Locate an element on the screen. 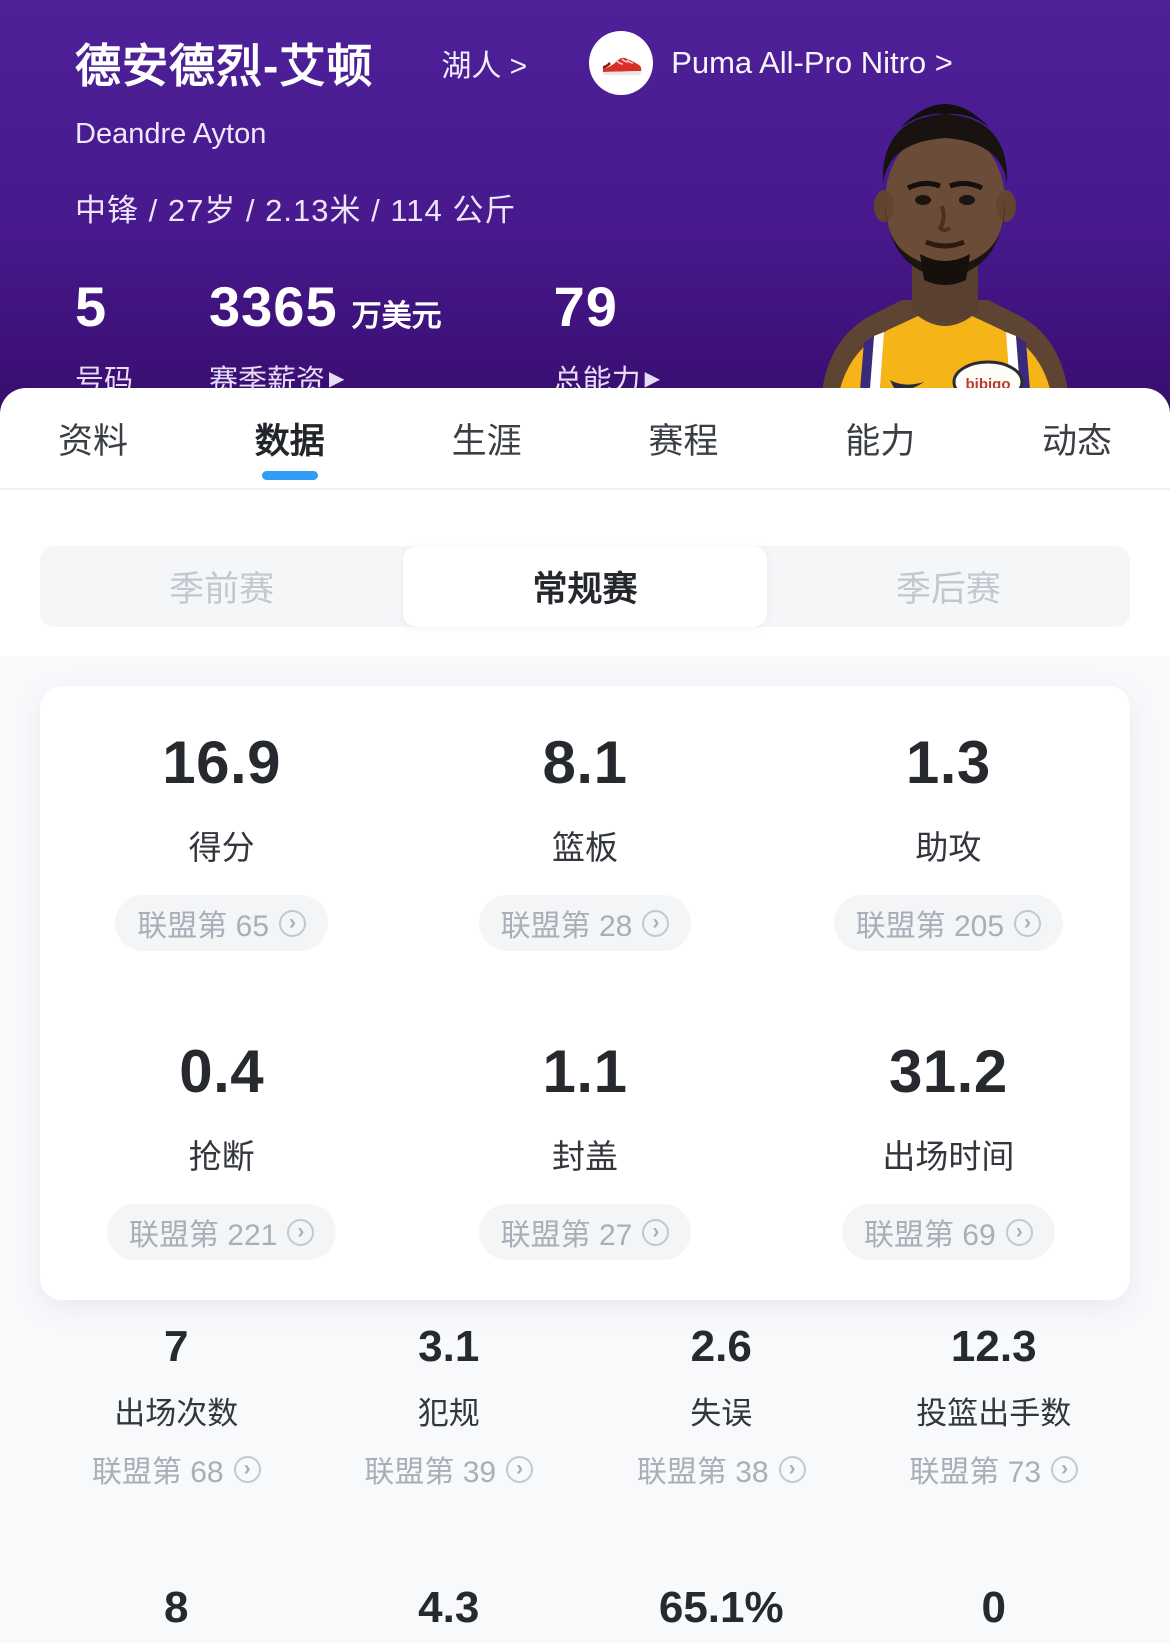  stat-fouls: 3.1 犯规 联盟第 39 › is located at coordinates (449, 1406).